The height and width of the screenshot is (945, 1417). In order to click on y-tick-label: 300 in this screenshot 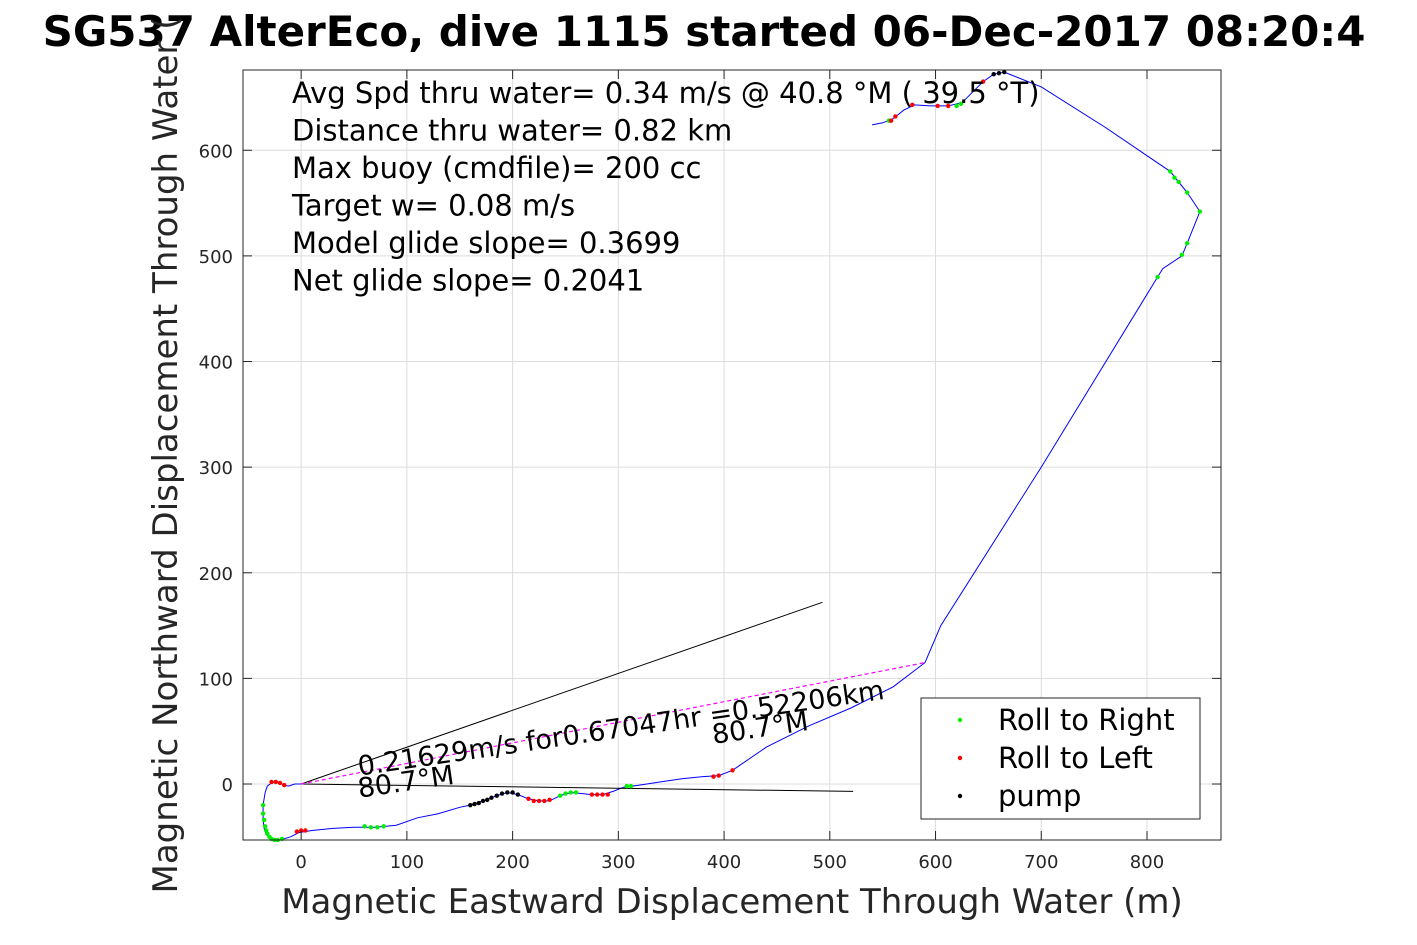, I will do `click(216, 468)`.